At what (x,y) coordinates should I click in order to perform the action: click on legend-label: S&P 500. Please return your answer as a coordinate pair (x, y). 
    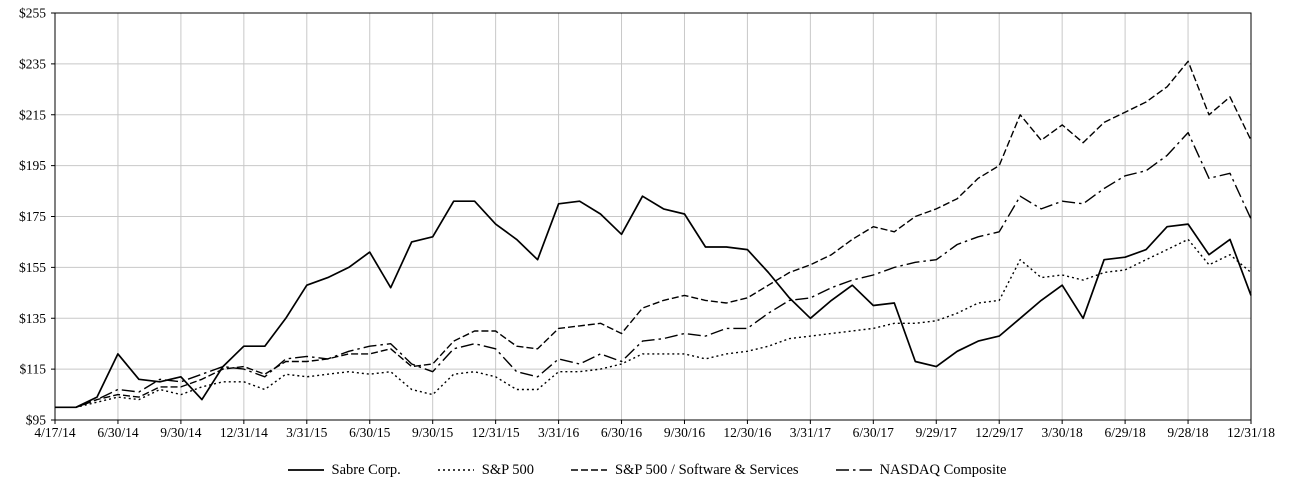
    Looking at the image, I should click on (508, 469).